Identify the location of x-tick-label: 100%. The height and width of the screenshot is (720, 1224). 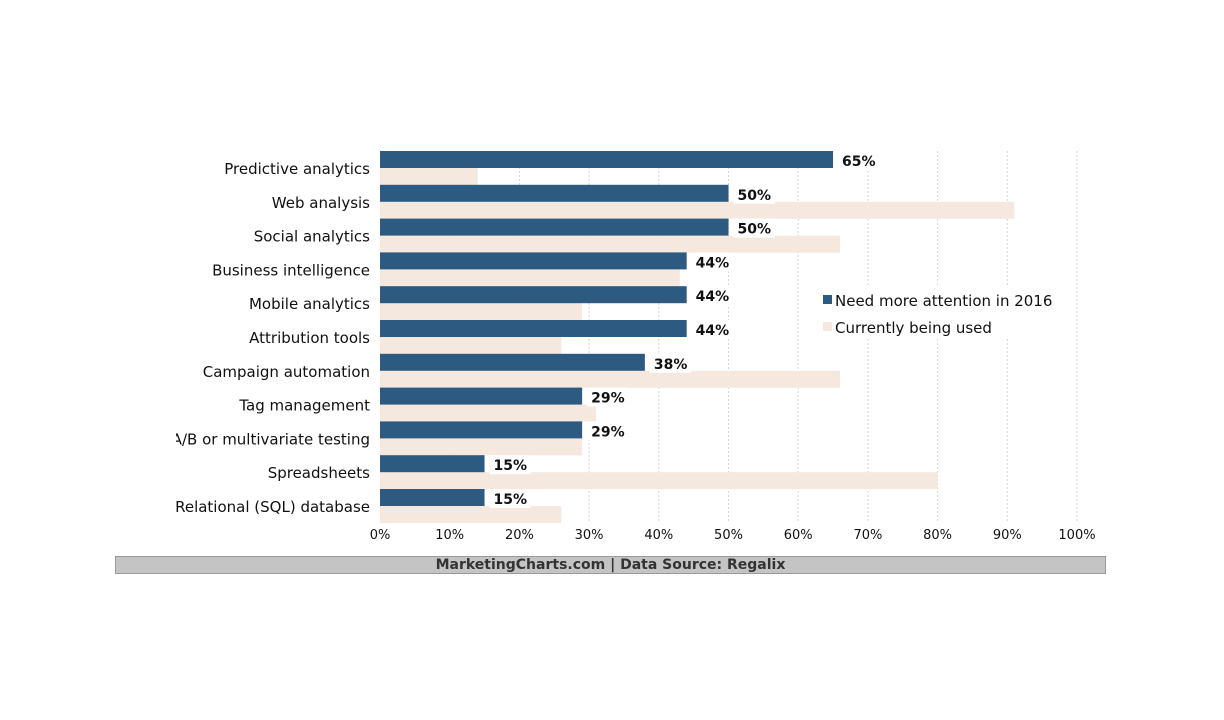
(1076, 535).